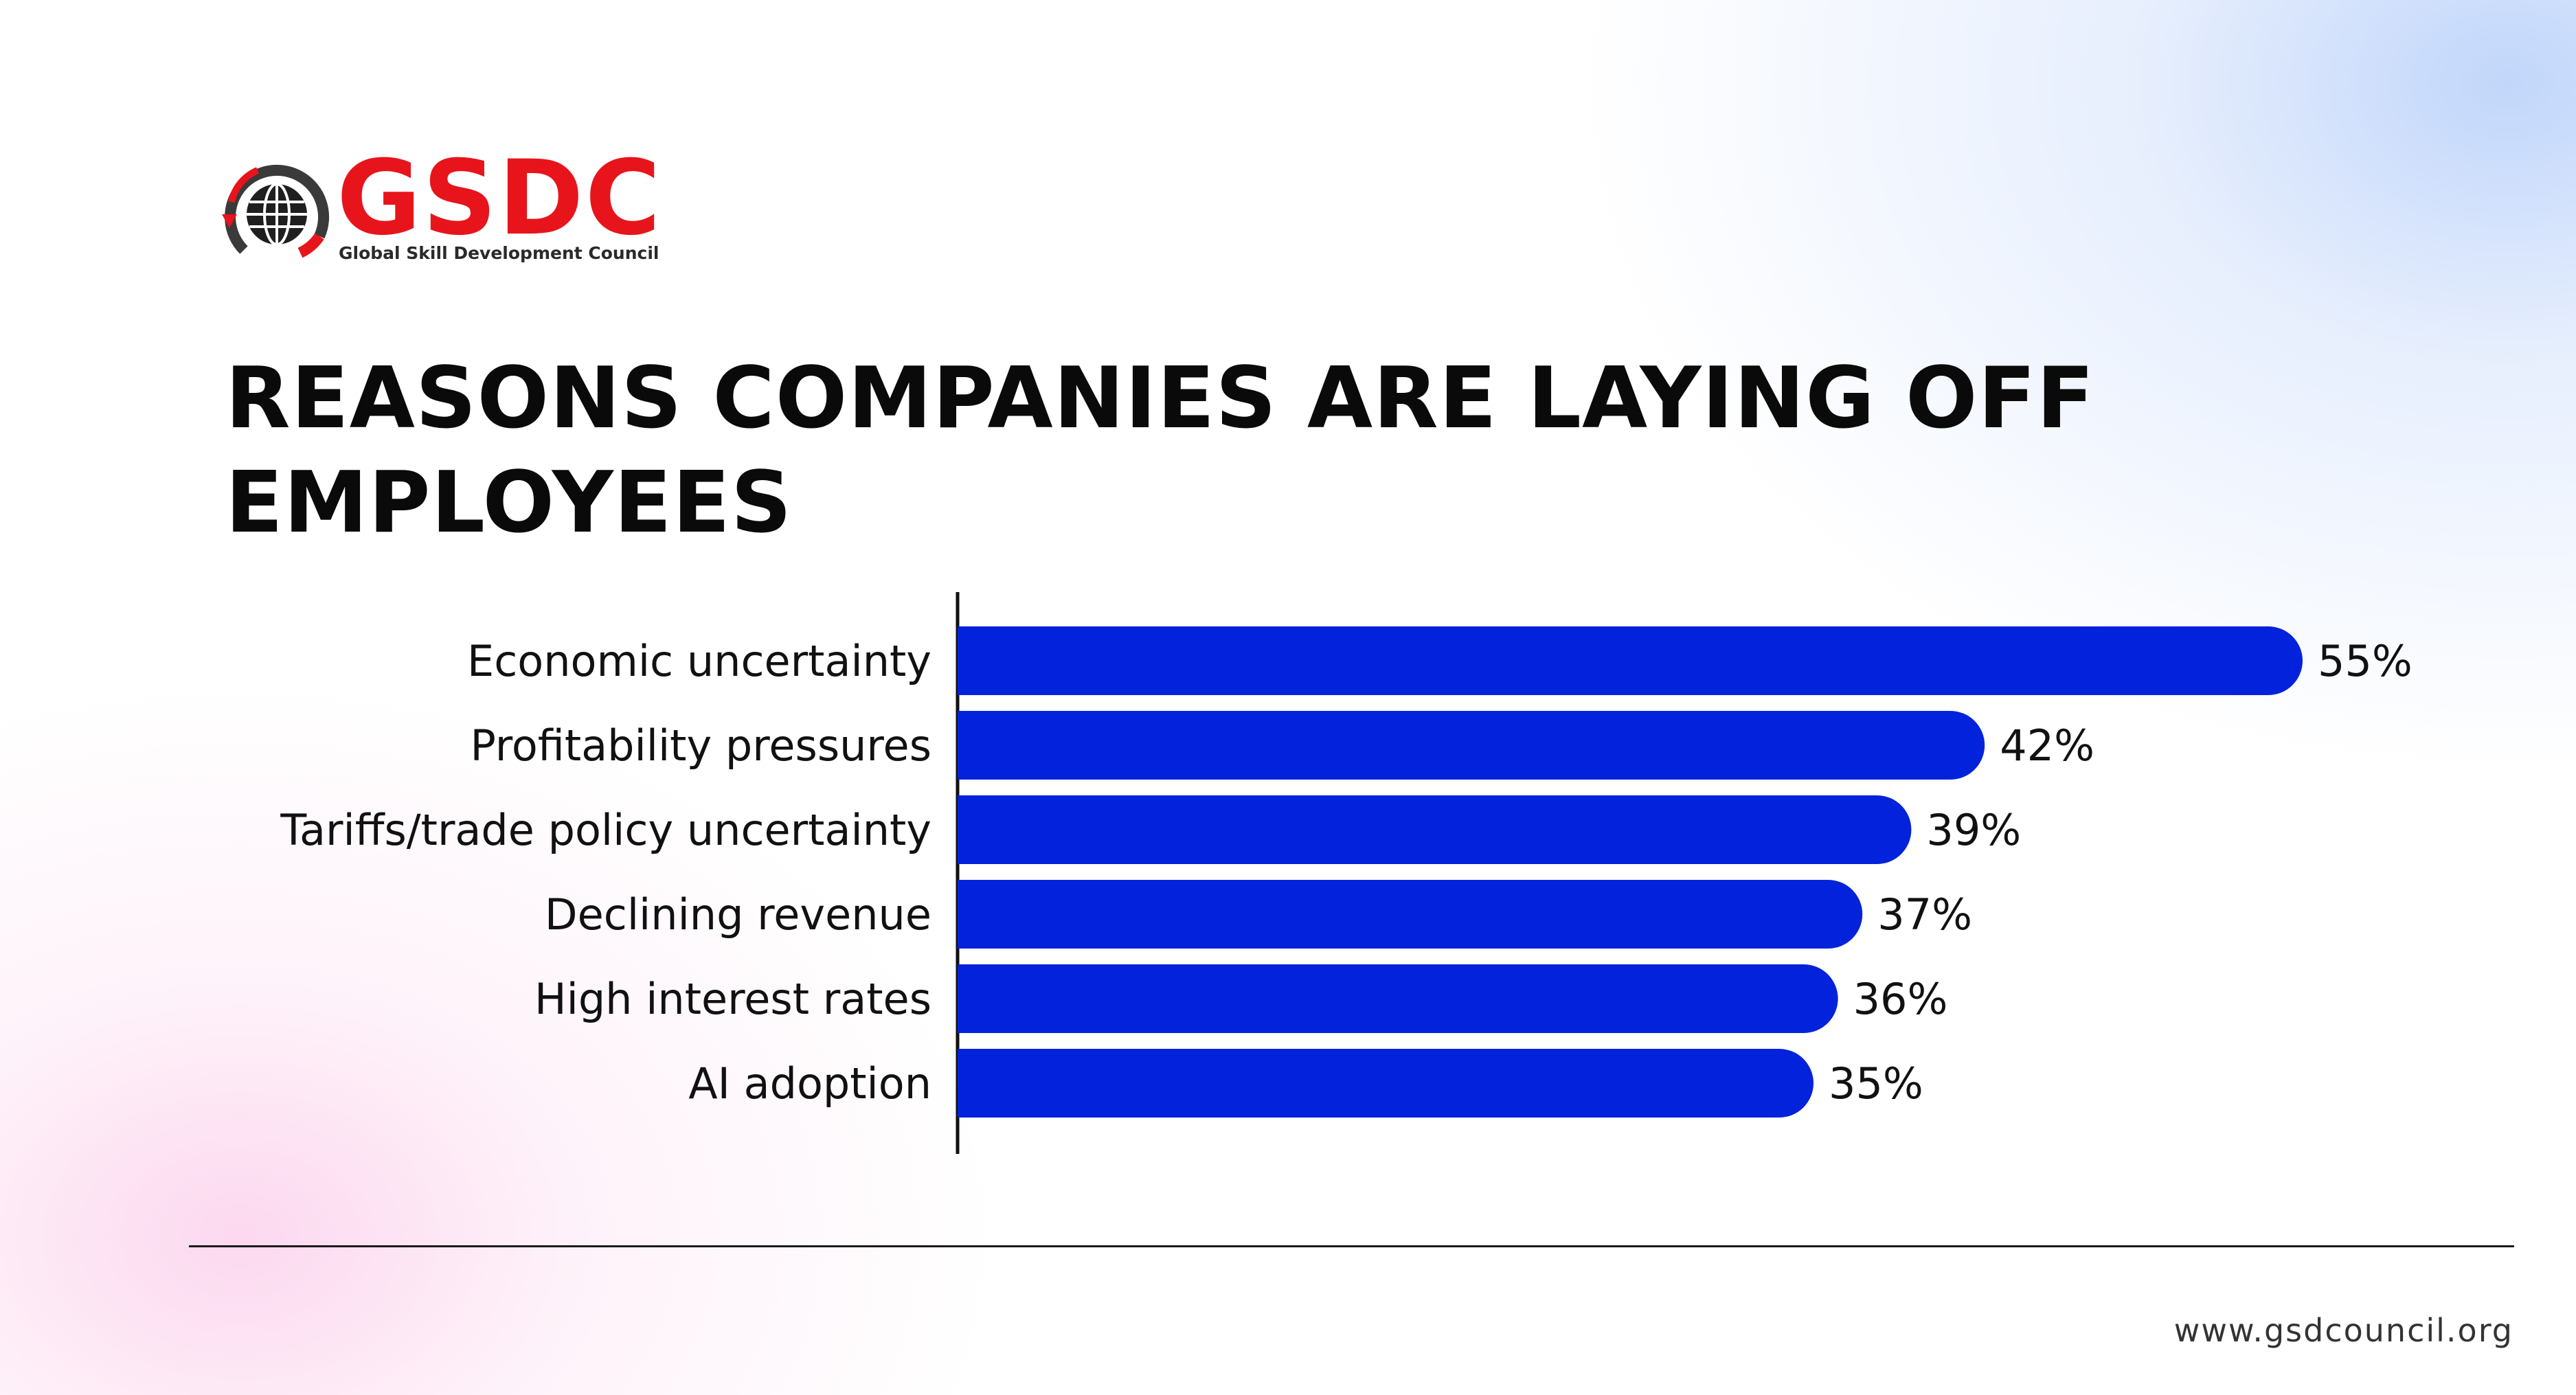 The width and height of the screenshot is (2576, 1395). Describe the element at coordinates (499, 198) in the screenshot. I see `brand-name: GSDC` at that location.